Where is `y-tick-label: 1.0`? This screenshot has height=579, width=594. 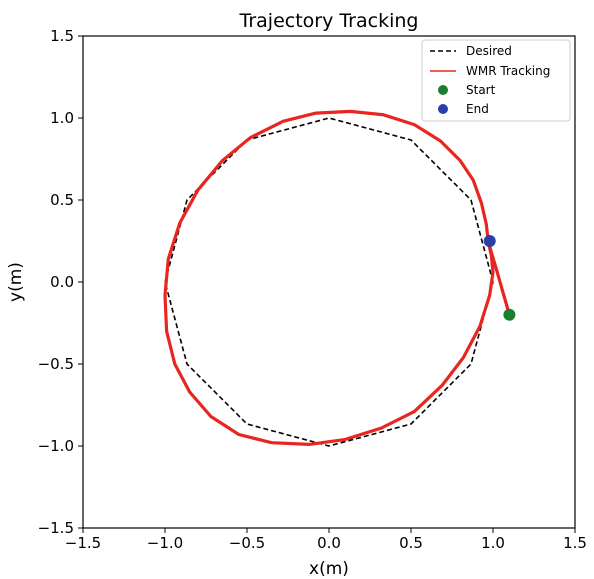 y-tick-label: 1.0 is located at coordinates (62, 118).